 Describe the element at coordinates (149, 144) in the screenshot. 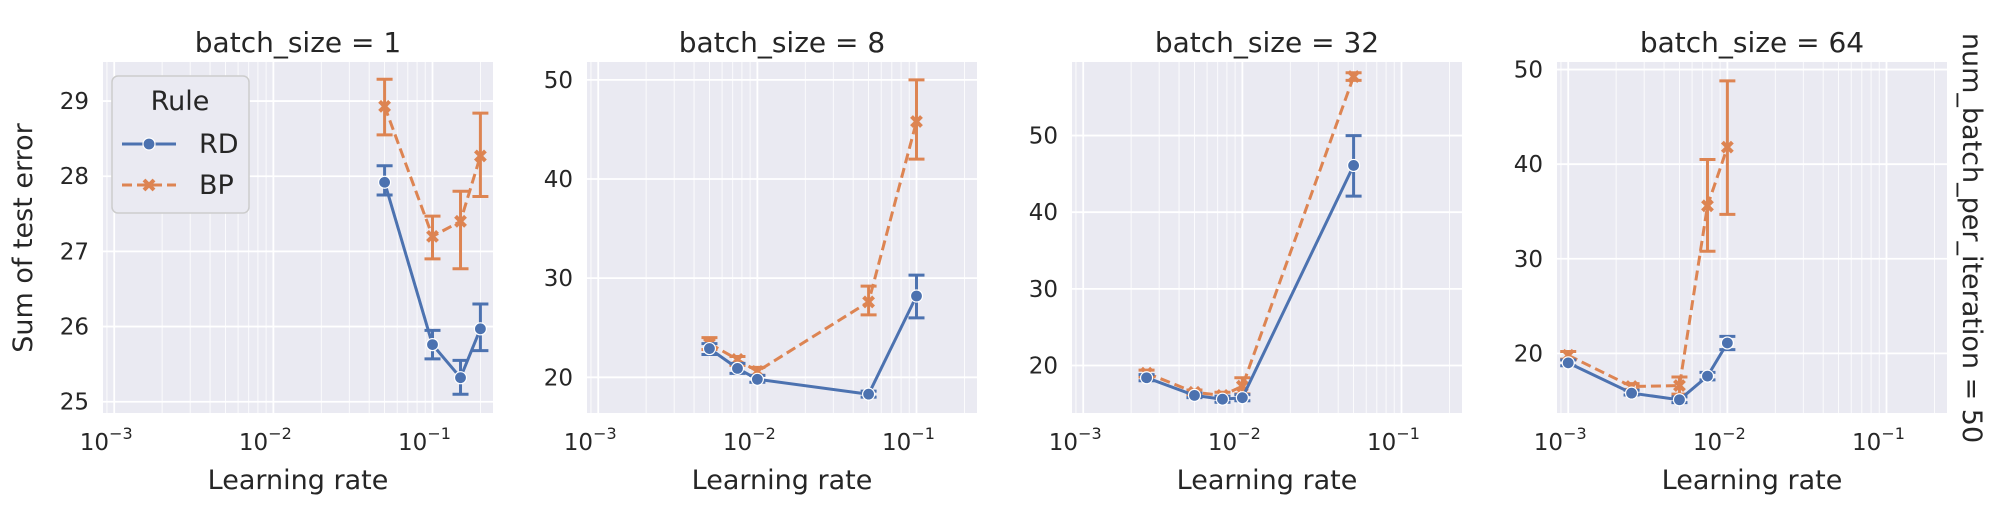

I see `legend-marker-circle` at that location.